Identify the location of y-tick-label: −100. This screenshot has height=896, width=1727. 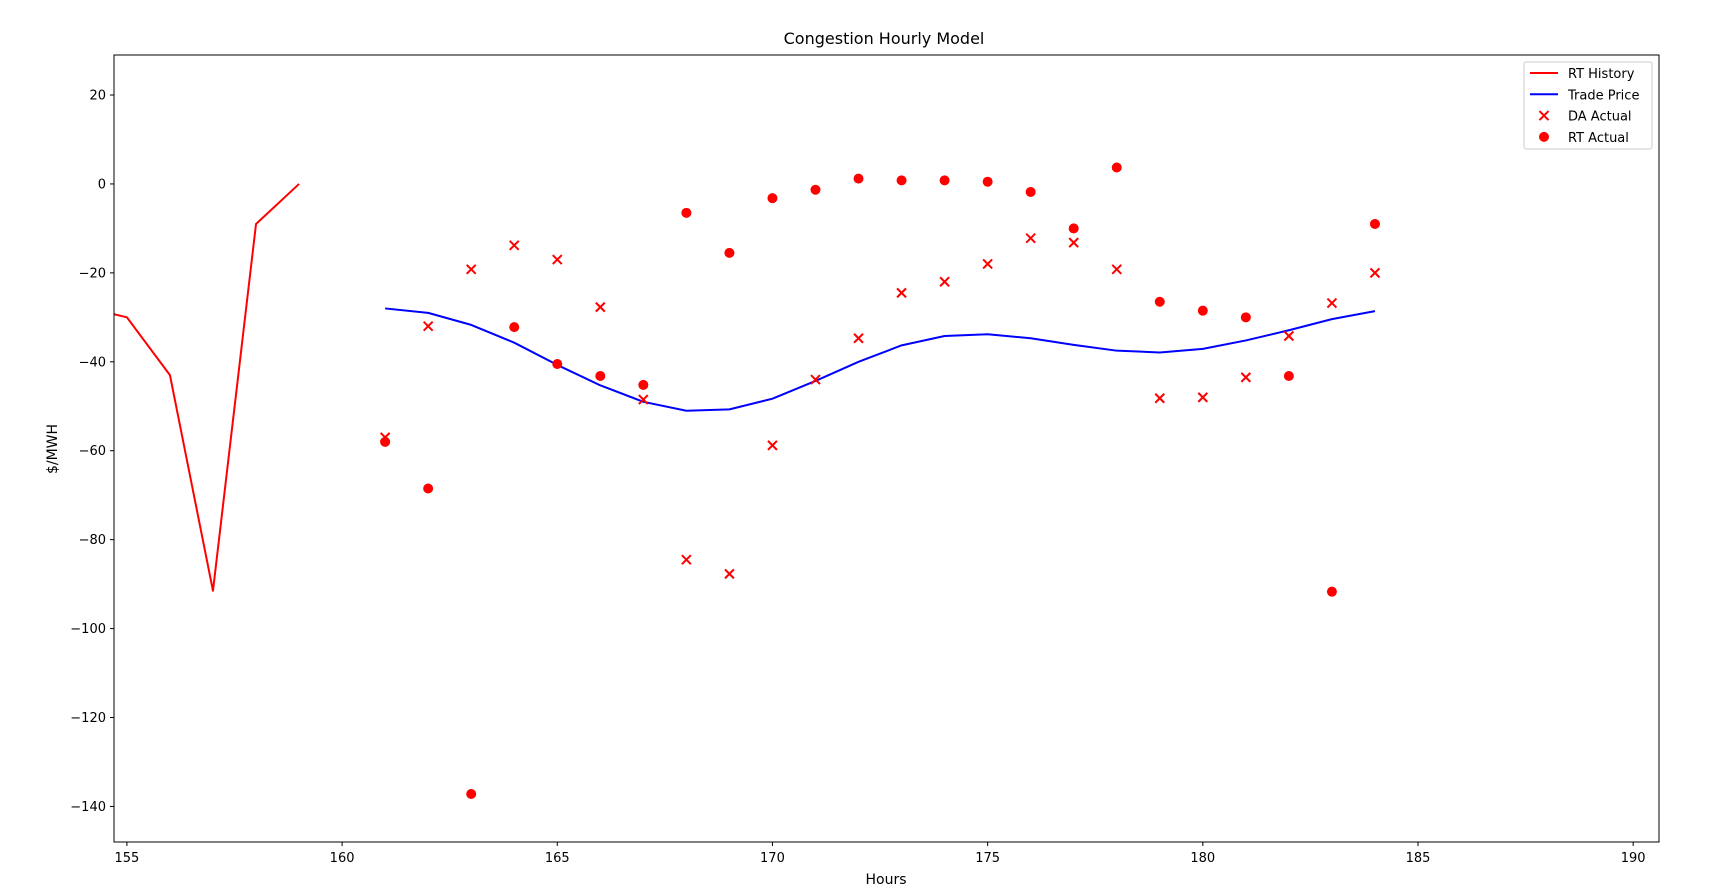
(88, 629).